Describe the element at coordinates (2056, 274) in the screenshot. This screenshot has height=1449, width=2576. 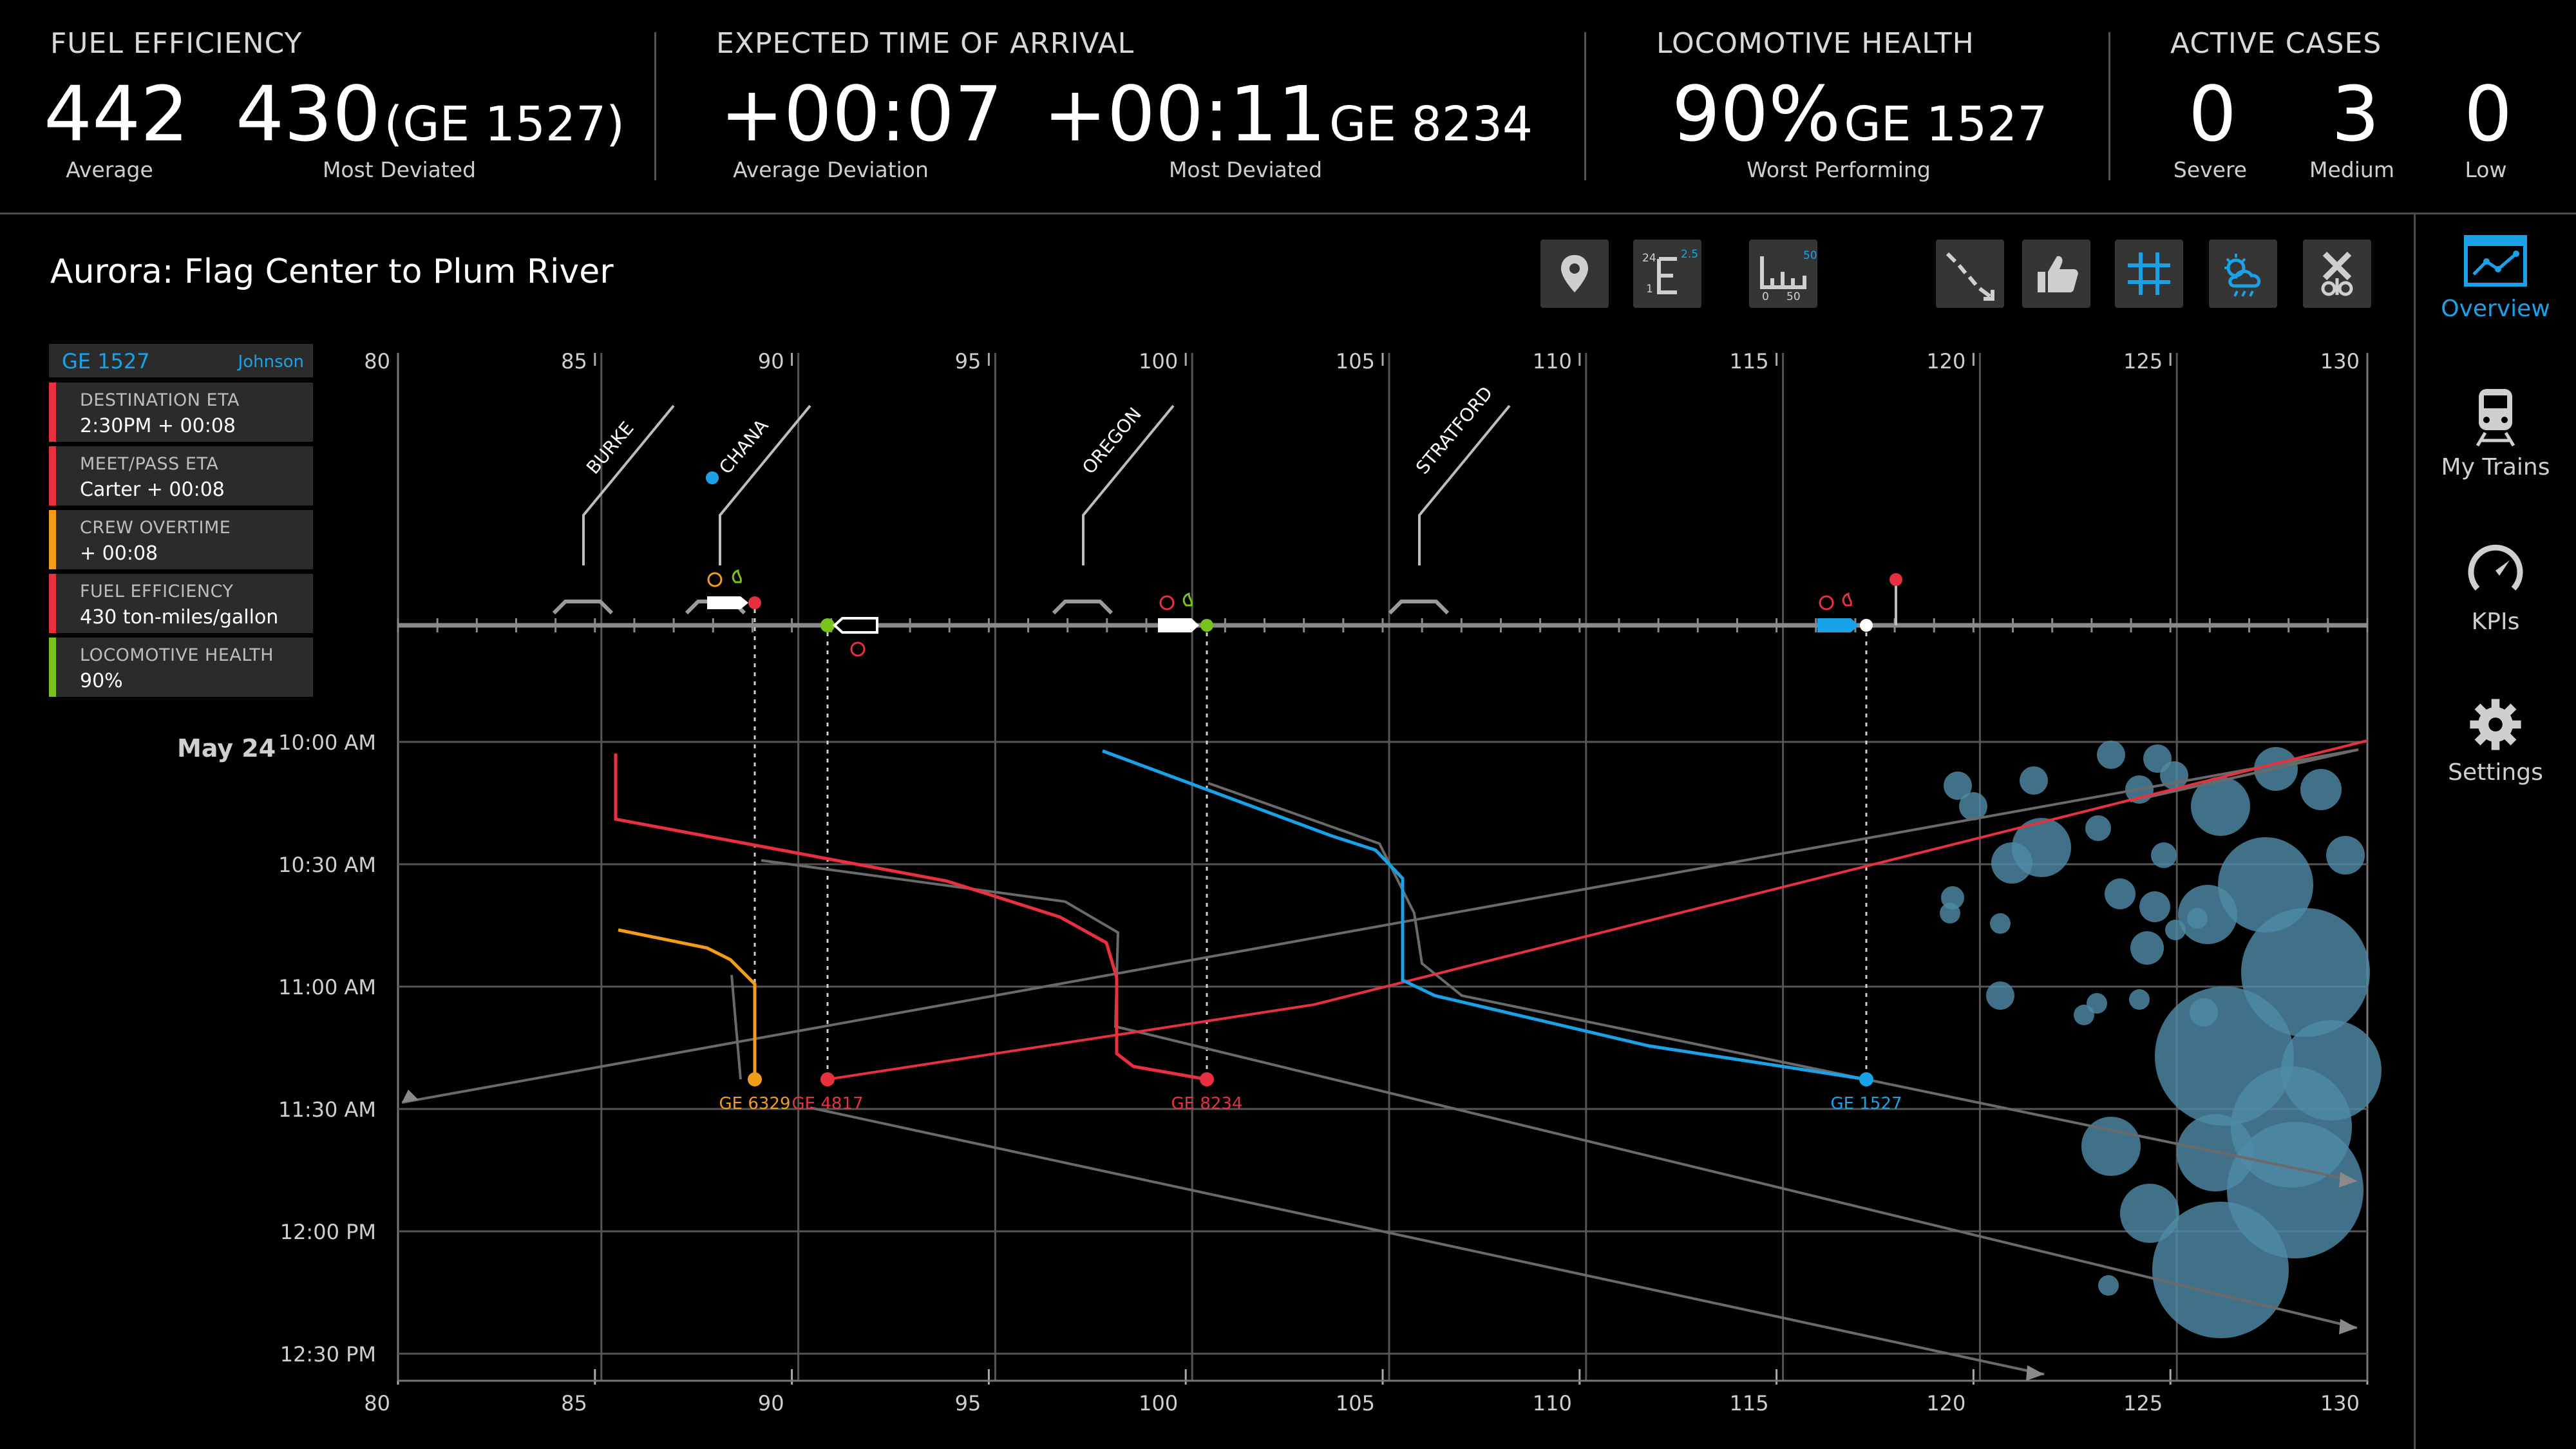
I see `thumbs-up-icon` at that location.